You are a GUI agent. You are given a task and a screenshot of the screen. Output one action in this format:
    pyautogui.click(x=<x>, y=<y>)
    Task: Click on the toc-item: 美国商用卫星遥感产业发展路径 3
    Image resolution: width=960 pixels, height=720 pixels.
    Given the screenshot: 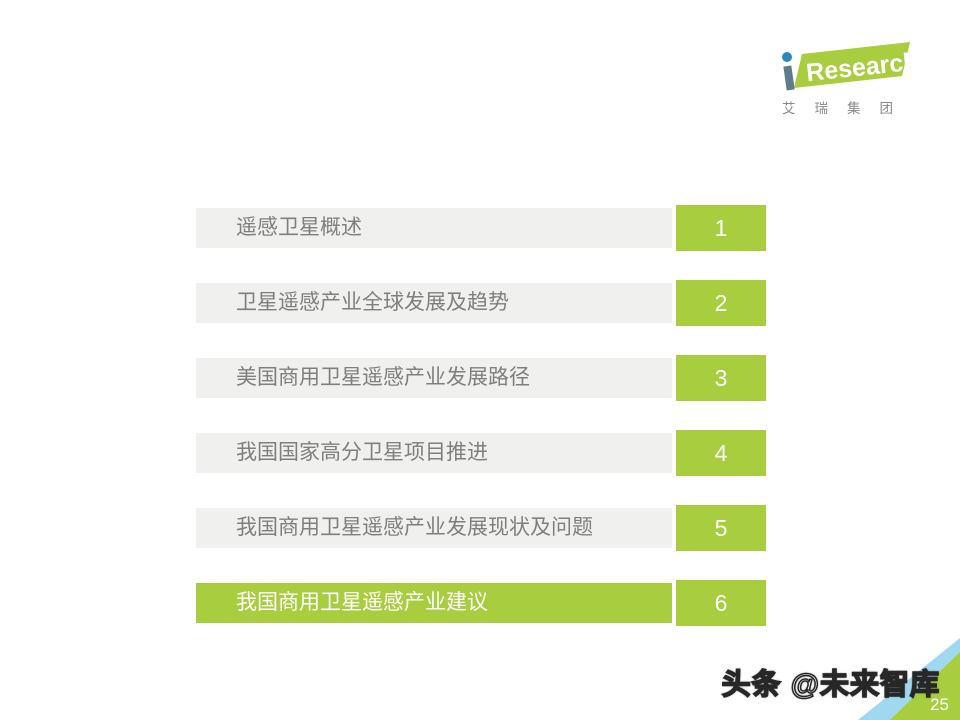 What is the action you would take?
    pyautogui.click(x=481, y=378)
    